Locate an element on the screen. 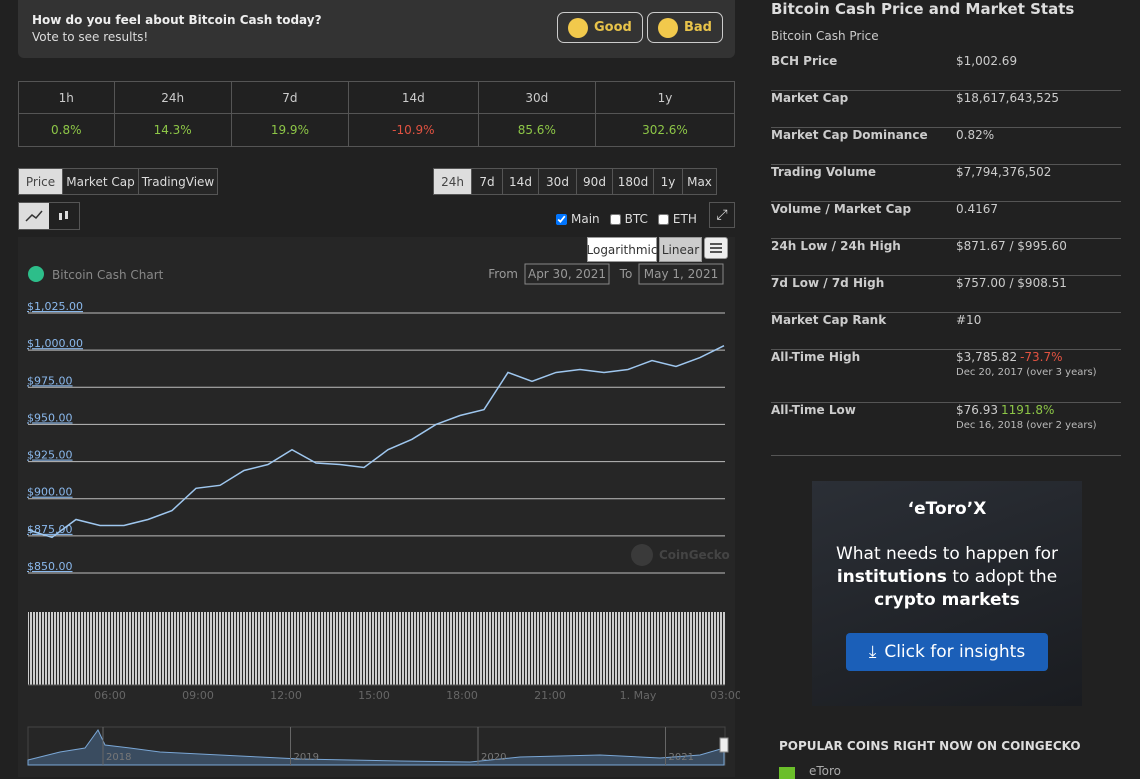 The height and width of the screenshot is (779, 1140). poll-subtitle: Vote to see results! is located at coordinates (90, 37).